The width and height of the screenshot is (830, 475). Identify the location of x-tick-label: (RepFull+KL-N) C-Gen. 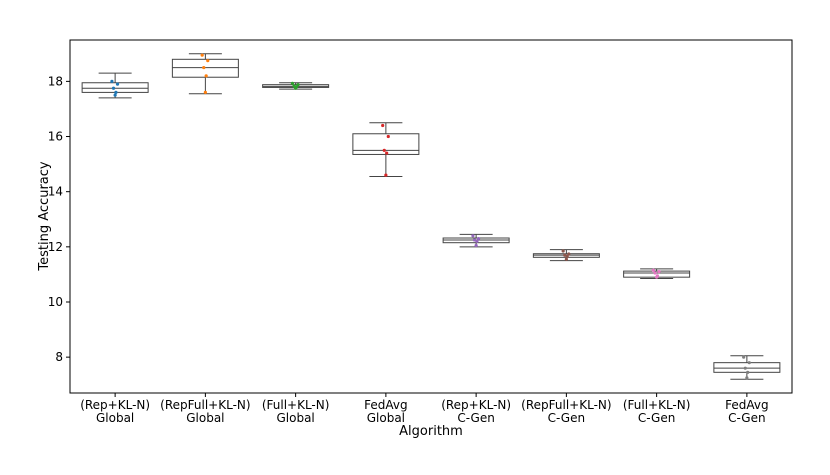
(566, 411).